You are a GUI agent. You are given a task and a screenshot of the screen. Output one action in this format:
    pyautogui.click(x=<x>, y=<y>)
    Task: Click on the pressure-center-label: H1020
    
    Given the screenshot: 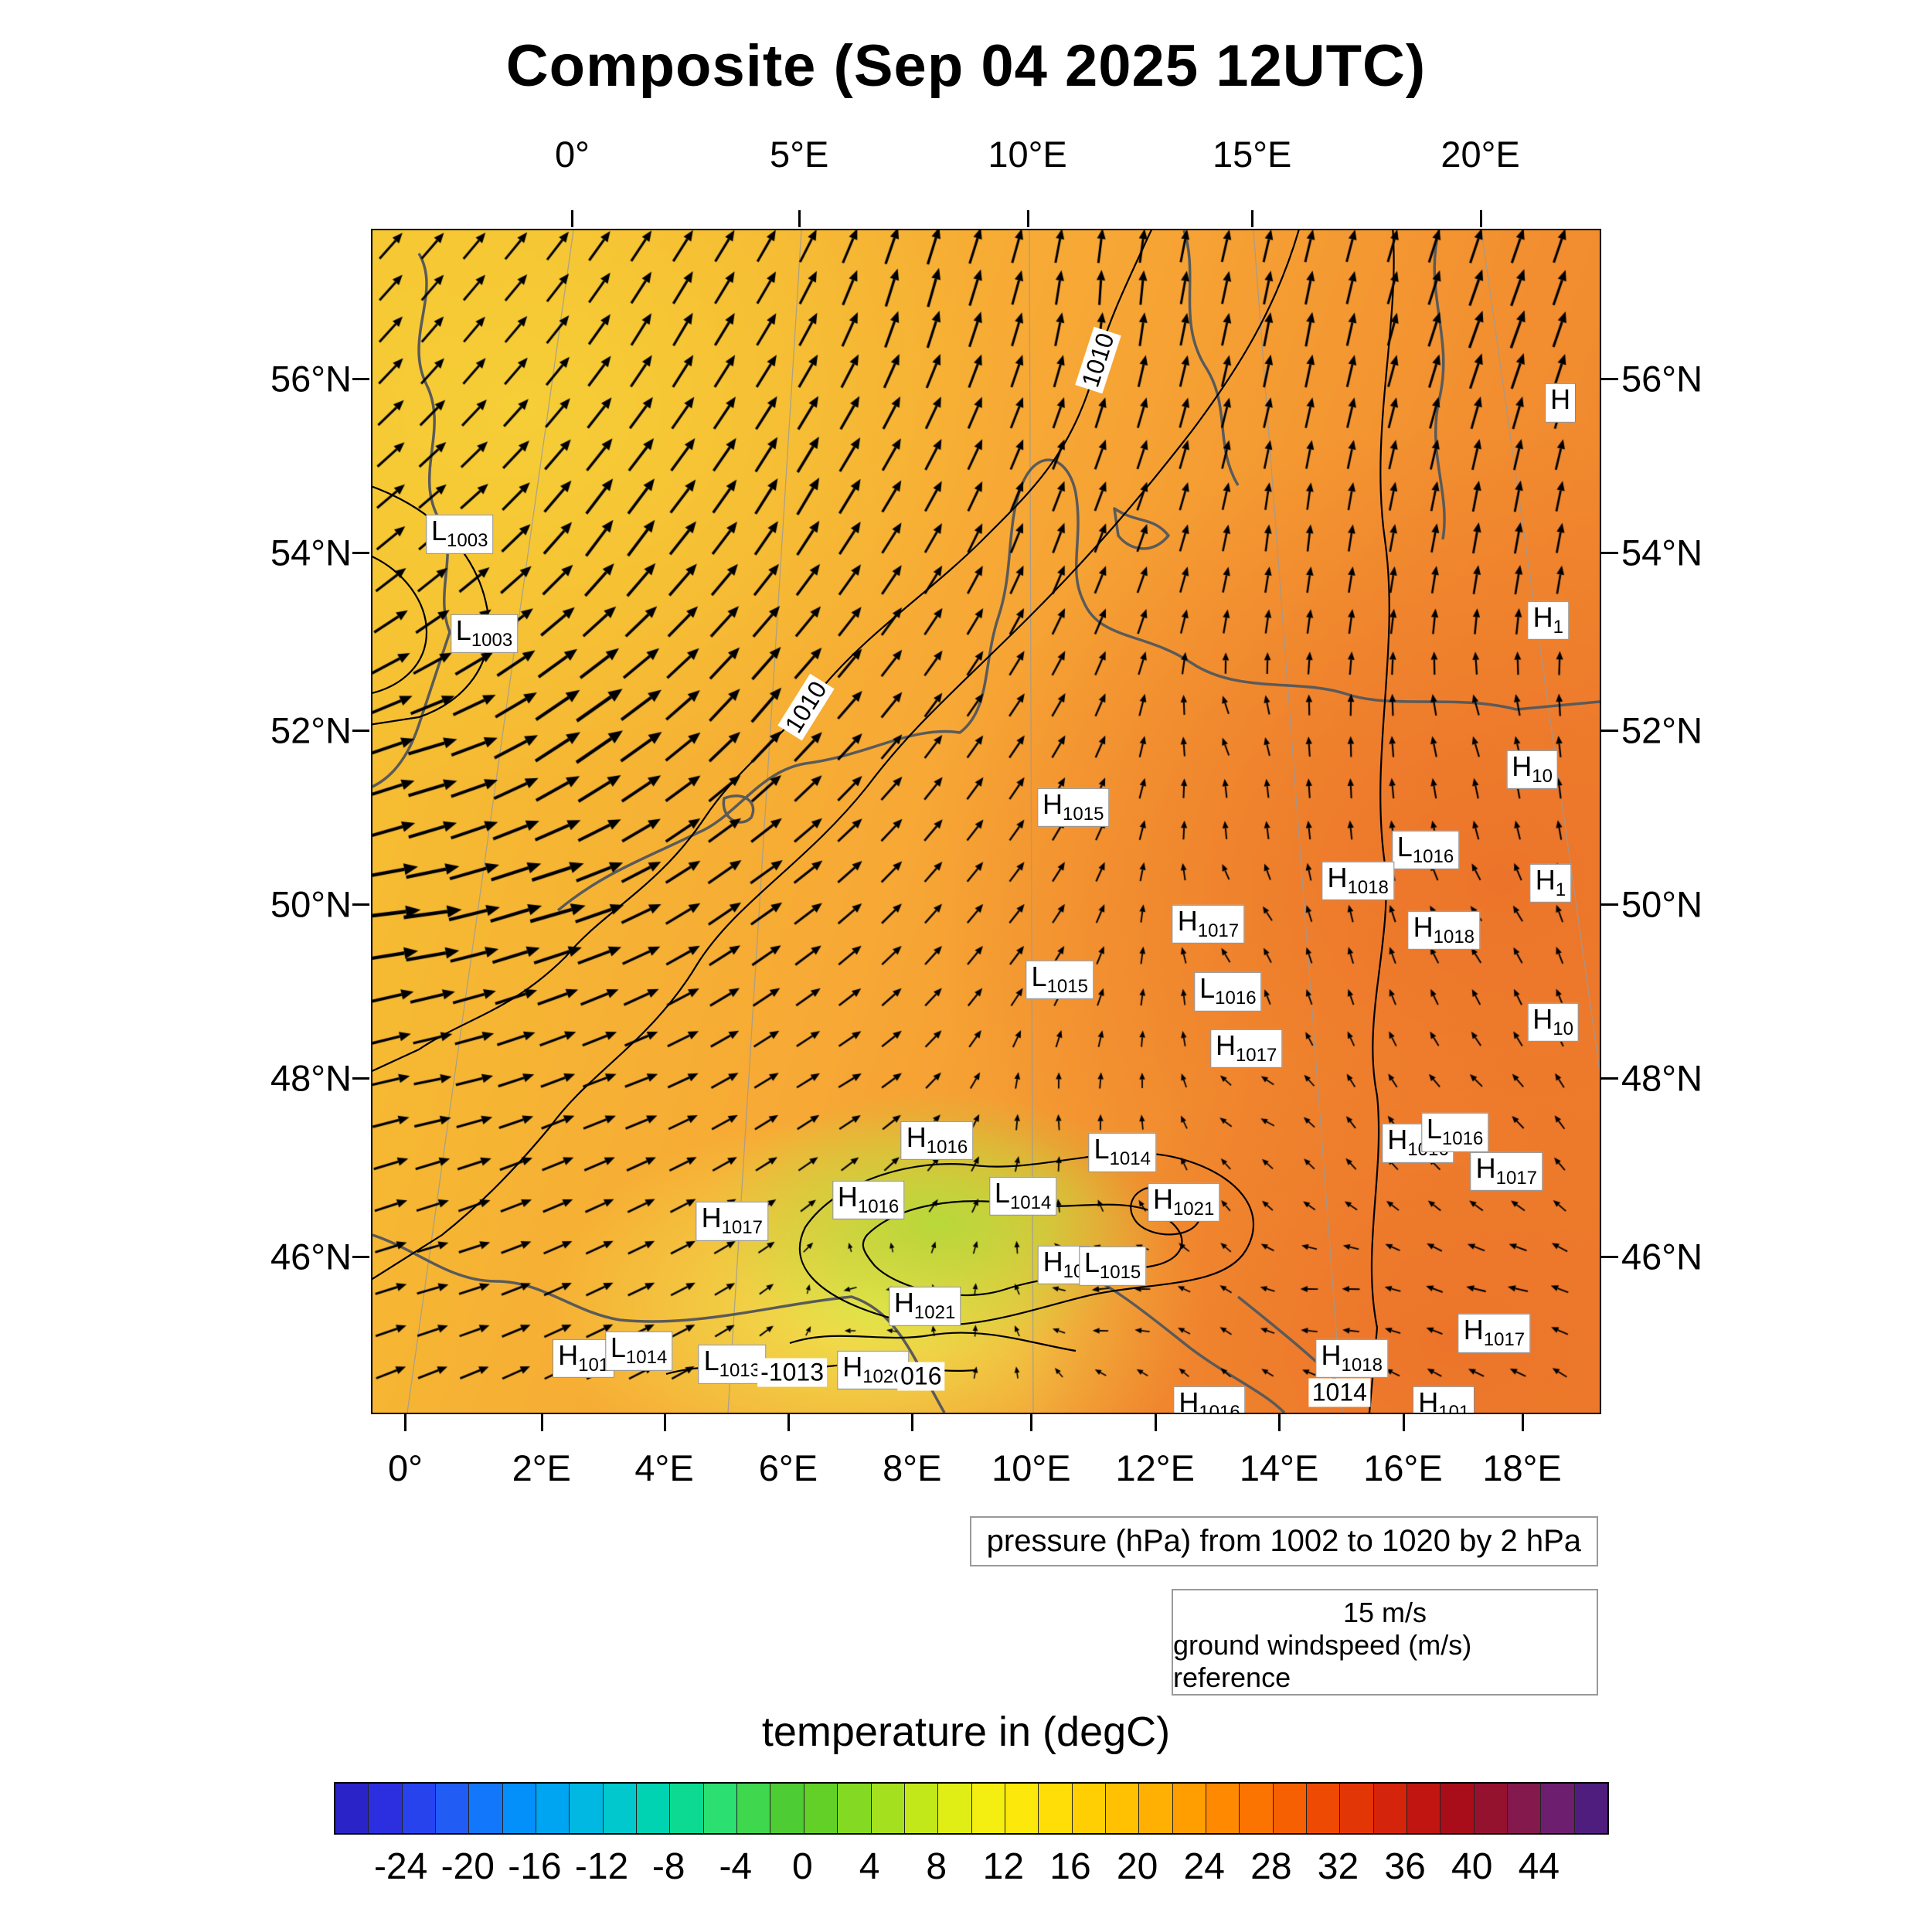 What is the action you would take?
    pyautogui.click(x=873, y=1370)
    